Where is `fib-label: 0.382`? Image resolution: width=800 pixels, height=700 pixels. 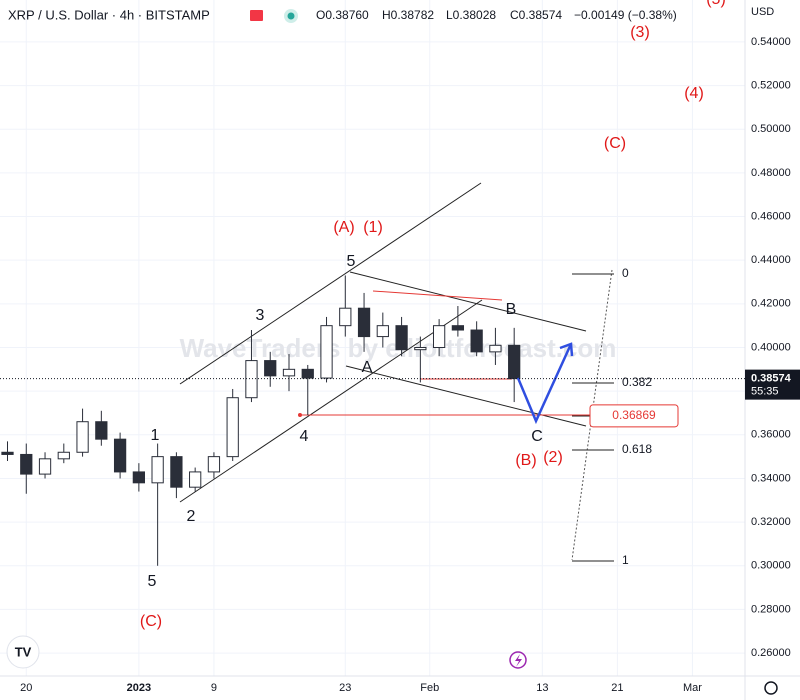 fib-label: 0.382 is located at coordinates (637, 382).